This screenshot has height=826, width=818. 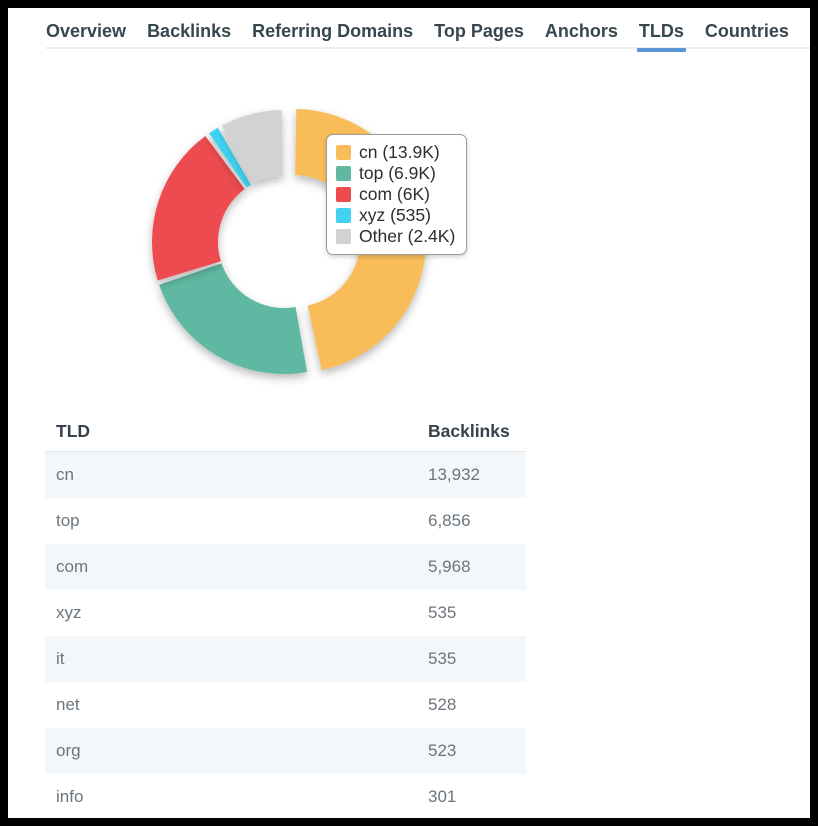 I want to click on tld-cell: it, so click(x=60, y=658).